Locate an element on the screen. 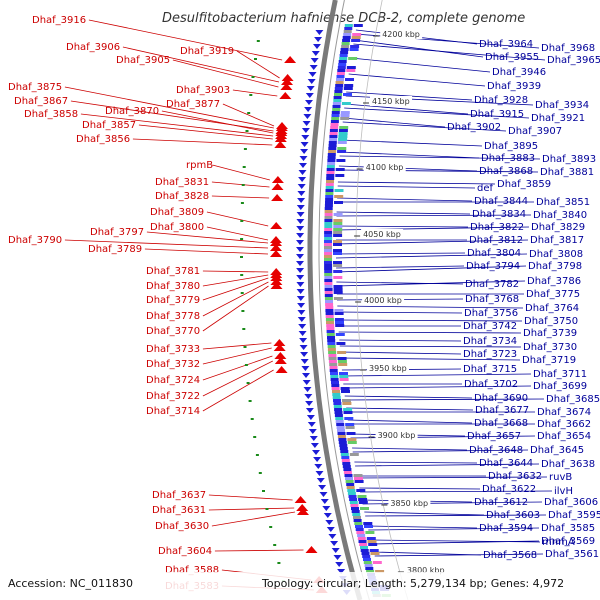  right-gene-label: Dhaf_3719 is located at coordinates (549, 360).